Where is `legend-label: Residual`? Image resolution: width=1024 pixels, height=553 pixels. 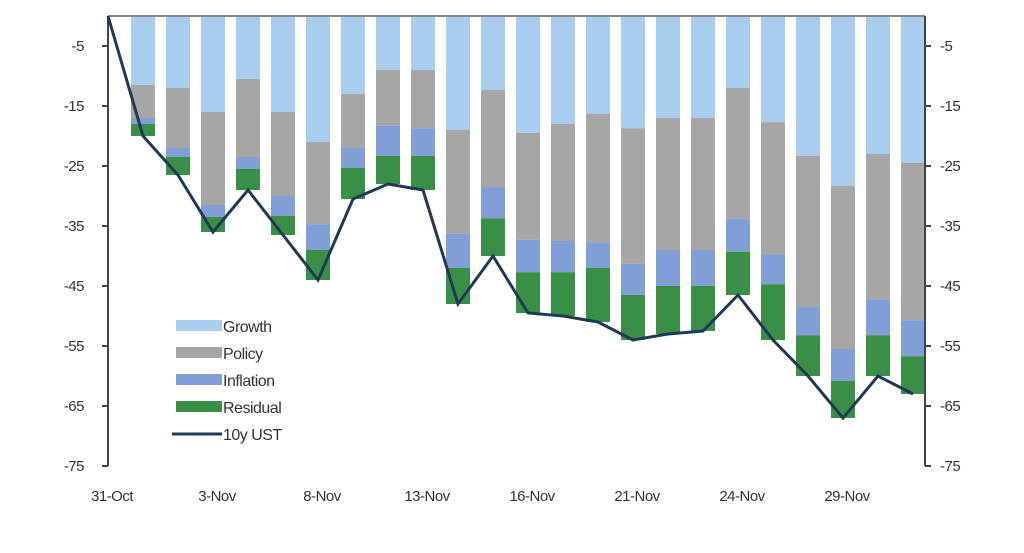
legend-label: Residual is located at coordinates (252, 408).